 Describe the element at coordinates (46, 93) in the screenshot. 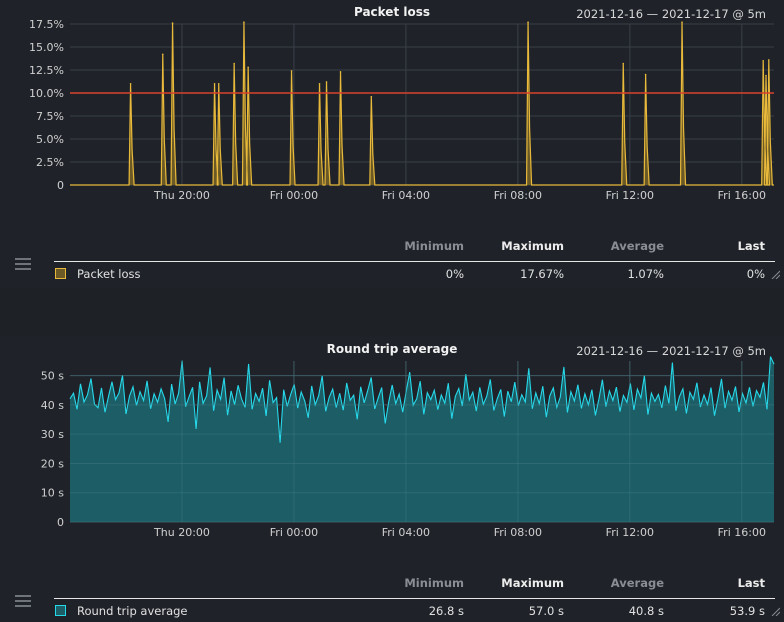

I see `y-tick-label: 10.0%` at that location.